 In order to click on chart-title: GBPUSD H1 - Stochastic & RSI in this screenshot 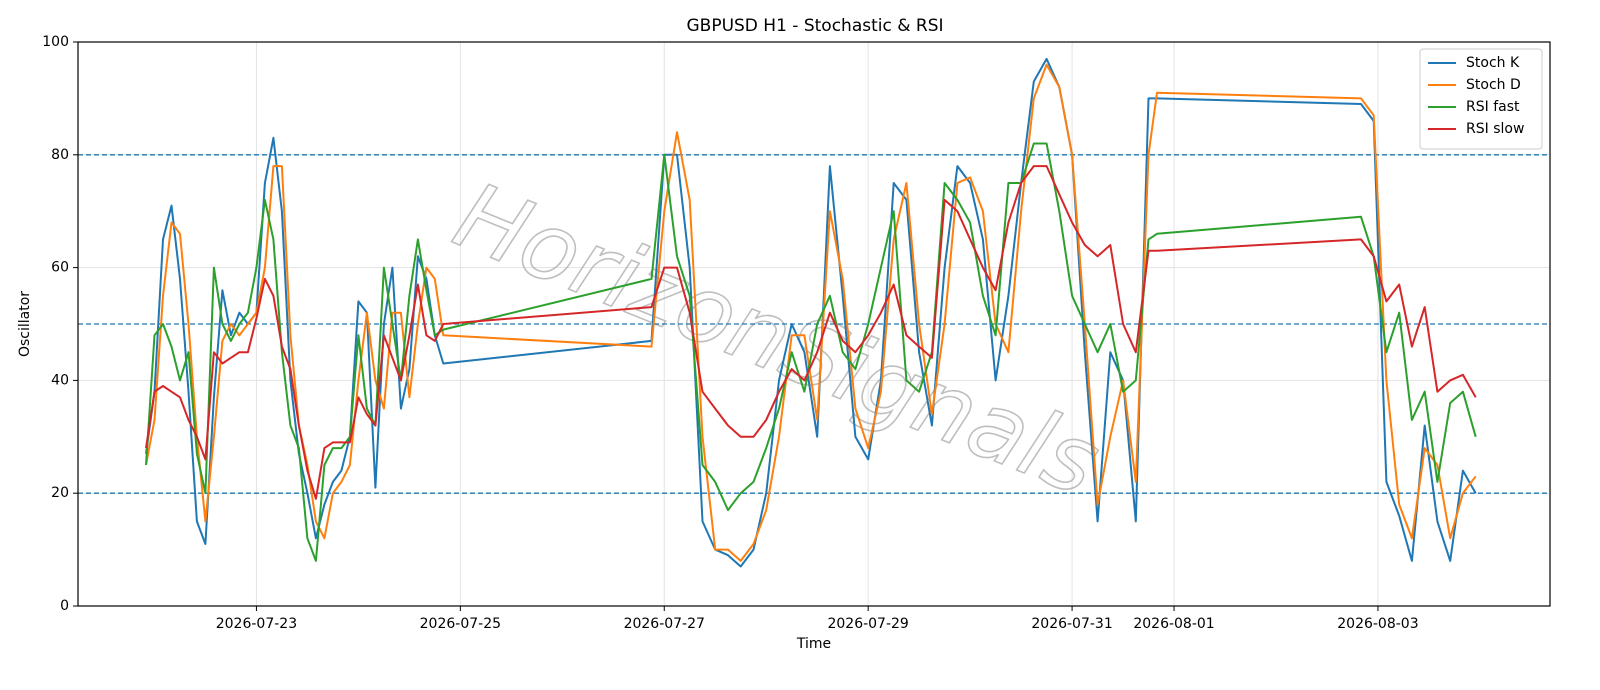, I will do `click(814, 26)`.